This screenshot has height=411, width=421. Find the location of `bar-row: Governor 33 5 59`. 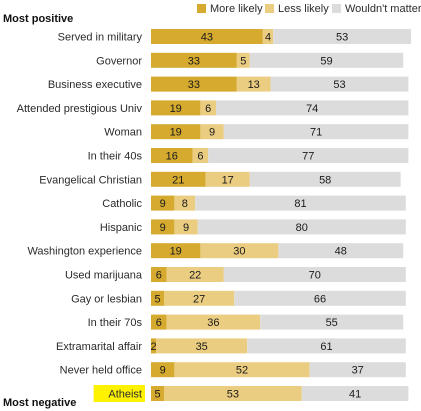

bar-row: Governor 33 5 59 is located at coordinates (250, 60).